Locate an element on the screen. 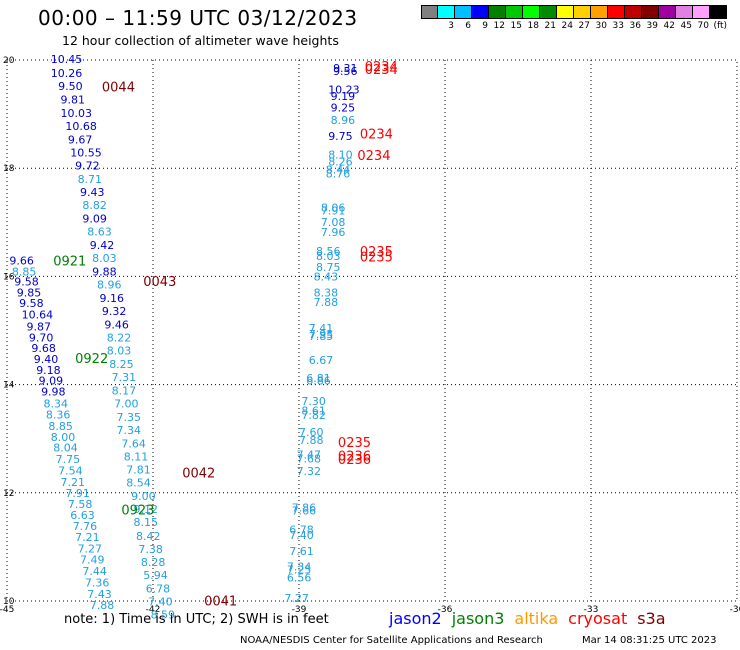 This screenshot has height=650, width=740. y-tick-label: 10 is located at coordinates (9, 602).